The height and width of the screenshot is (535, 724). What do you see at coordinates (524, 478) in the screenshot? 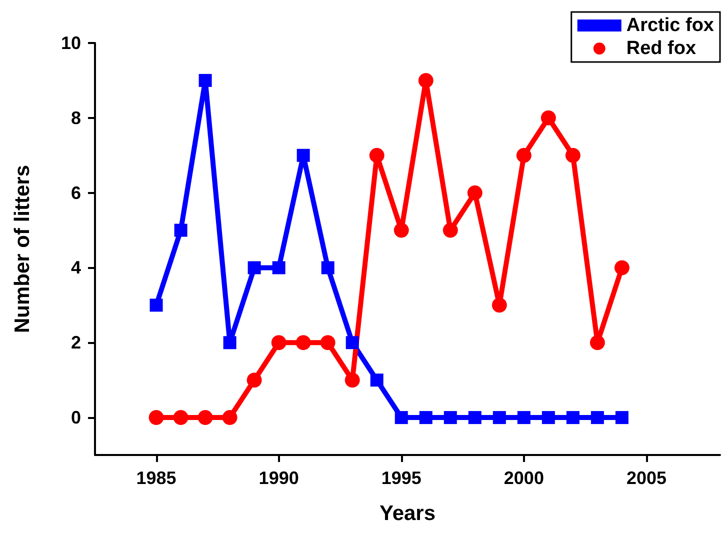
I see `x-tick-label: 2000` at bounding box center [524, 478].